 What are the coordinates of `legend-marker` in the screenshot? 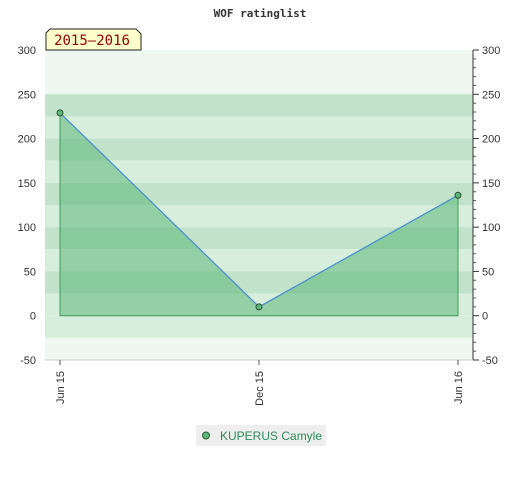 It's located at (206, 435).